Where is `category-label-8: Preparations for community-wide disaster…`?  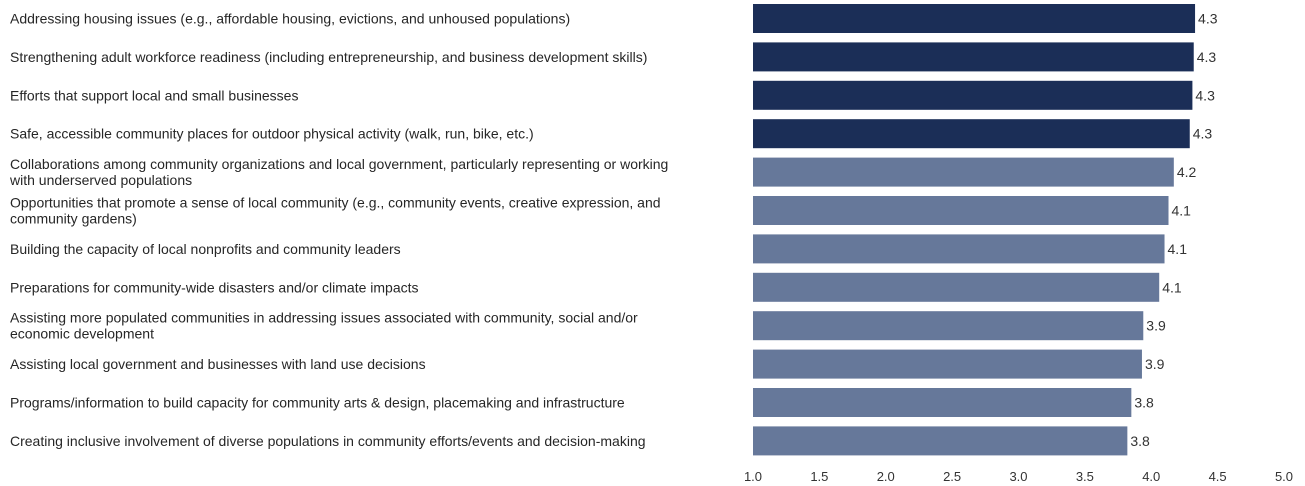 category-label-8: Preparations for community-wide disaster… is located at coordinates (214, 287).